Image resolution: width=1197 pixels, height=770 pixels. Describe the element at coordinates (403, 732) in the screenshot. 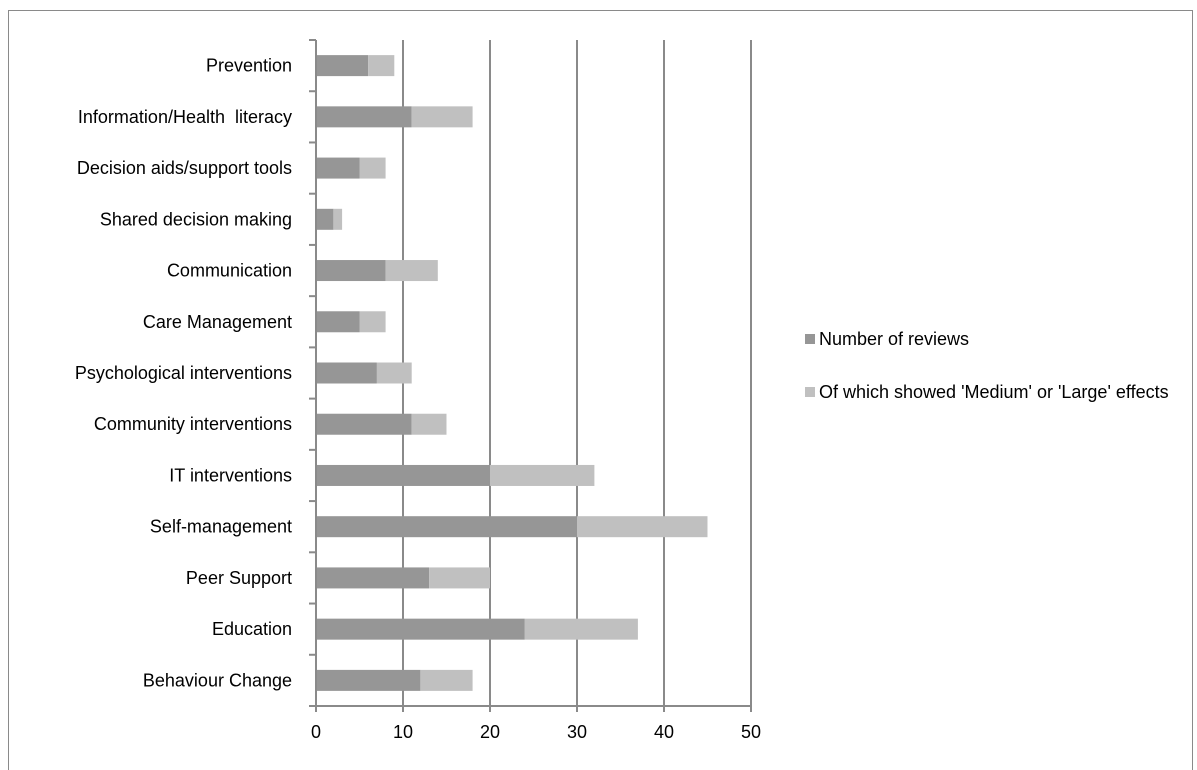

I see `x-tick-label: 10` at that location.